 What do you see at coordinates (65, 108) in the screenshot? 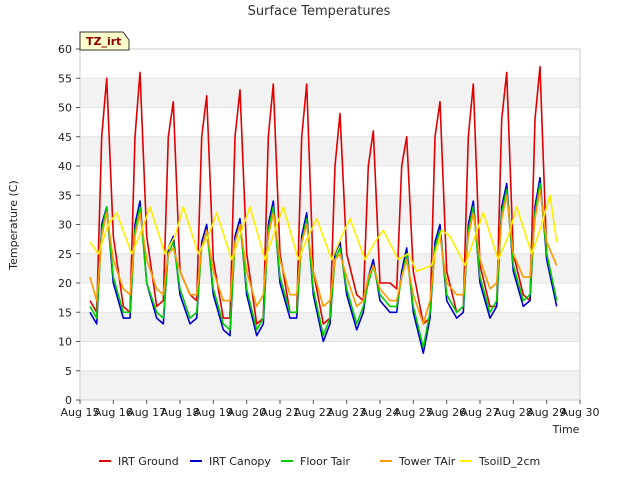
I see `y-tick-label: 50` at bounding box center [65, 108].